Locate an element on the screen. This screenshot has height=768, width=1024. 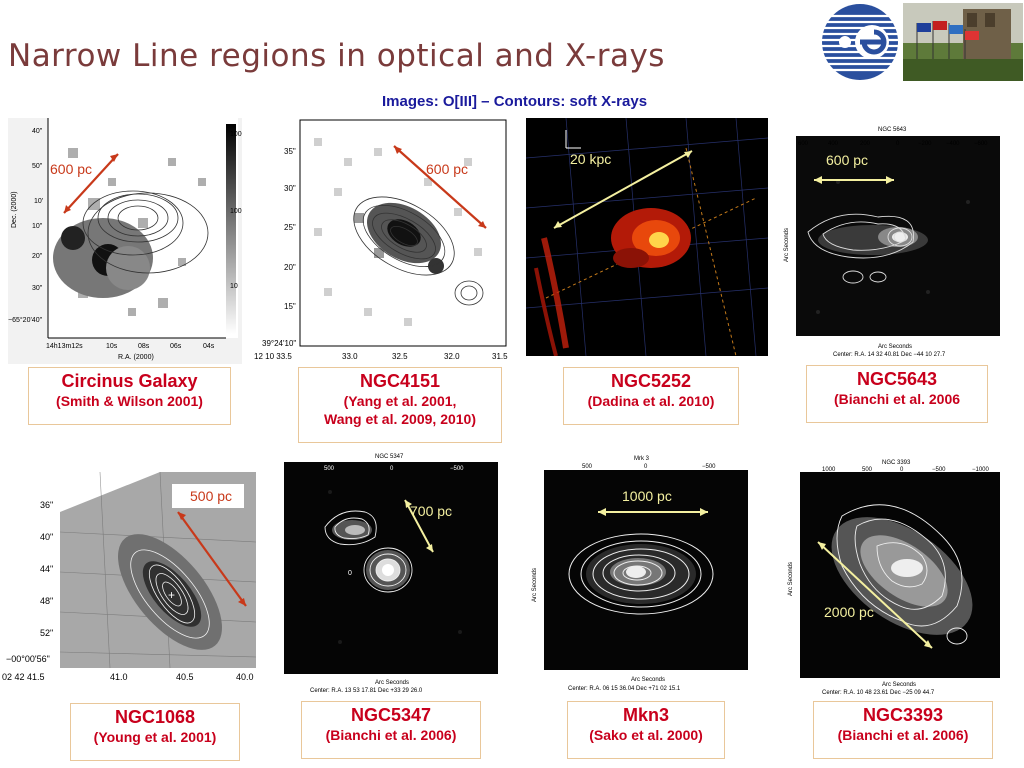
ngc5347-scale-label: 700 pc is located at coordinates (431, 511).